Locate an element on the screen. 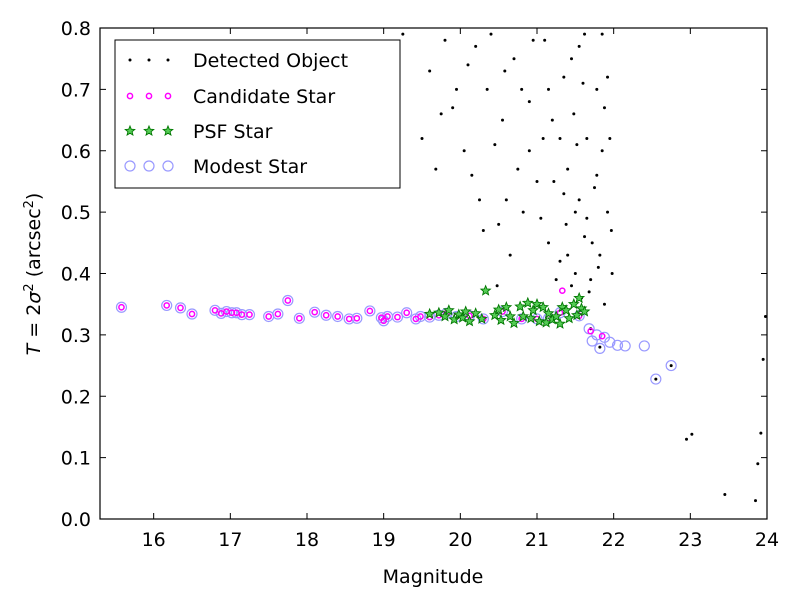 The width and height of the screenshot is (800, 600). y-axis-label-eq: = 2 is located at coordinates (34, 324).